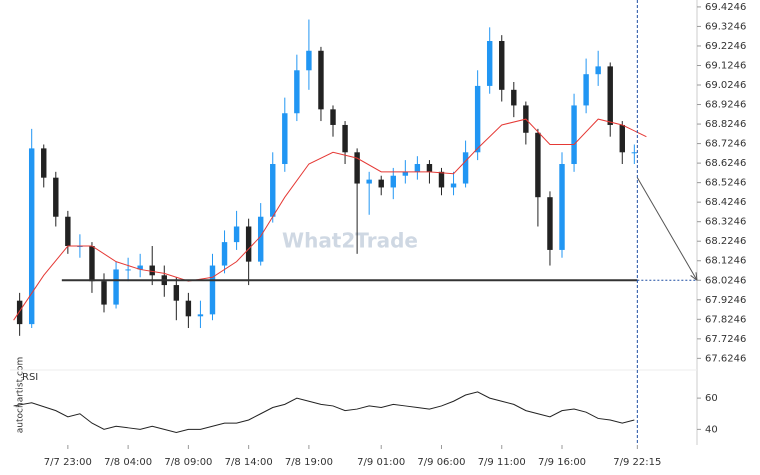  I want to click on x-tick-label: 7/9 06:00, so click(441, 462).